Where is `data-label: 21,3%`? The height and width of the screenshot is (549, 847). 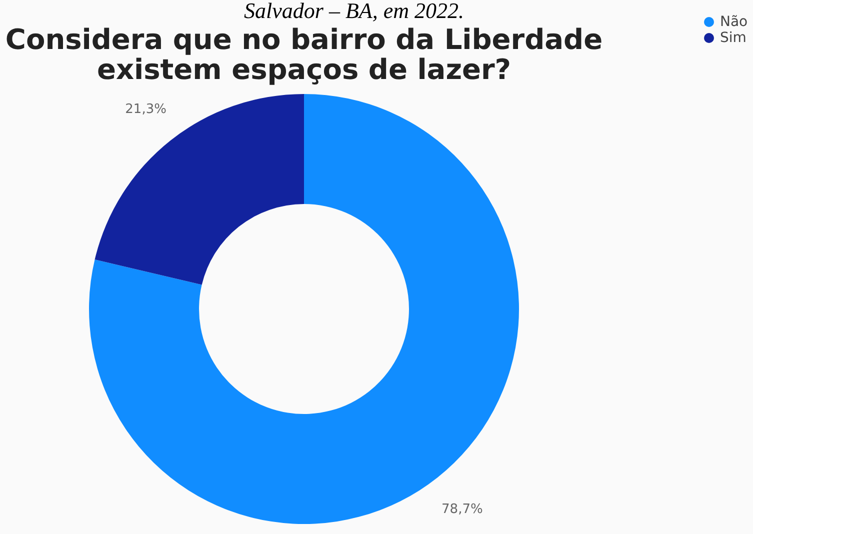
data-label: 21,3% is located at coordinates (145, 109).